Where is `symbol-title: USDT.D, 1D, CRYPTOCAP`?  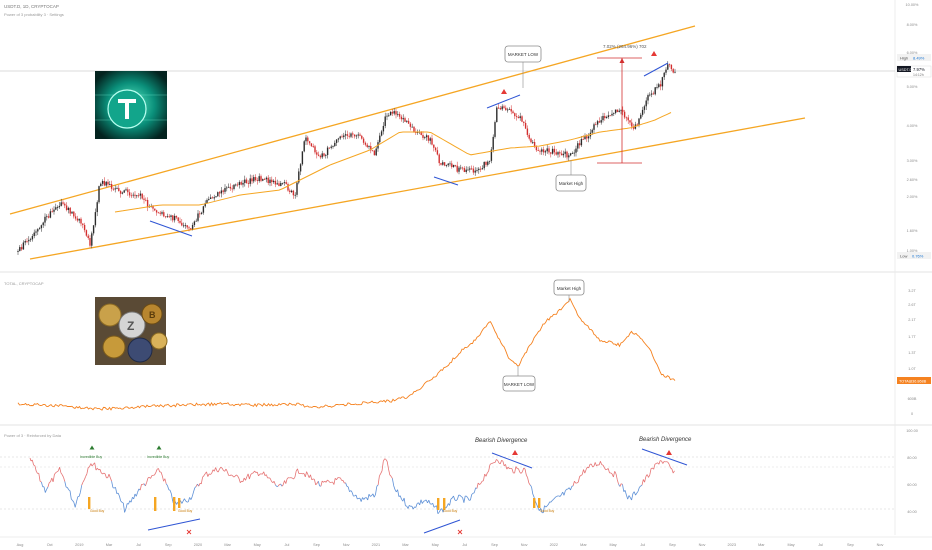 symbol-title: USDT.D, 1D, CRYPTOCAP is located at coordinates (31, 6).